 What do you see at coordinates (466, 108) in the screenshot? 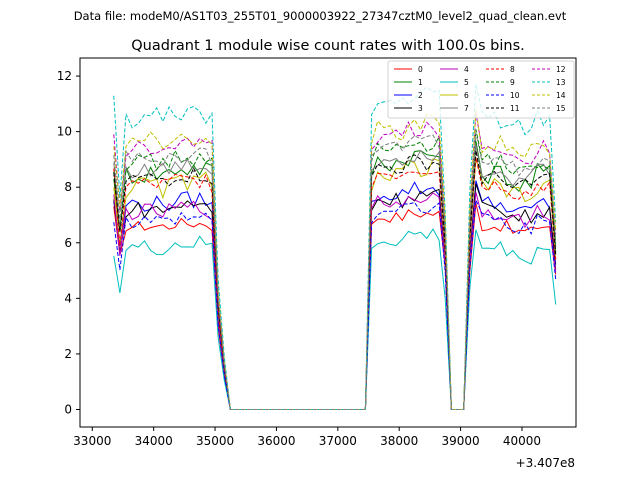
I see `legend-label: 7` at bounding box center [466, 108].